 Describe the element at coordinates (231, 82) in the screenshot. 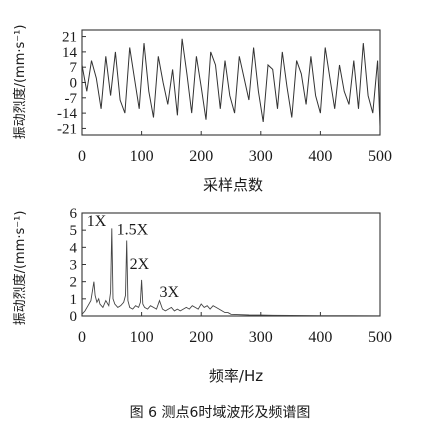

I see `time-domain-waveform-line` at that location.